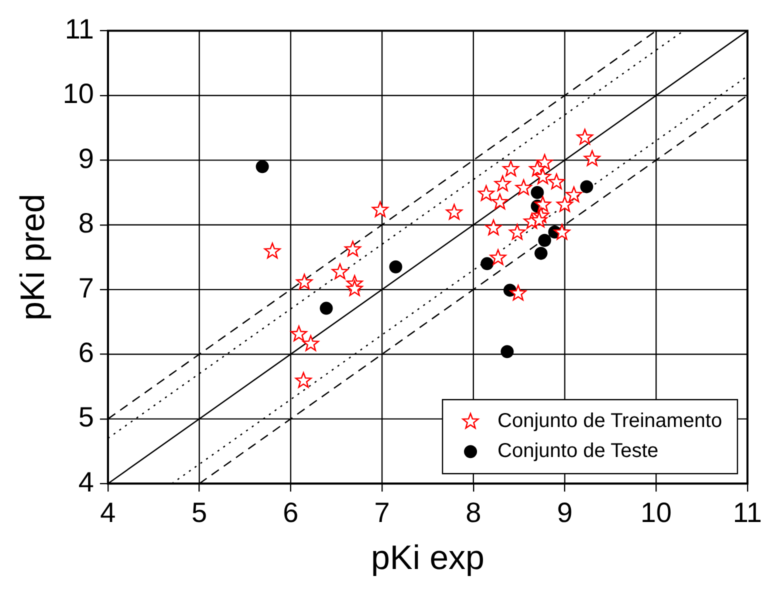 Image resolution: width=778 pixels, height=594 pixels. Describe the element at coordinates (564, 512) in the screenshot. I see `x-tick-label: 9` at that location.